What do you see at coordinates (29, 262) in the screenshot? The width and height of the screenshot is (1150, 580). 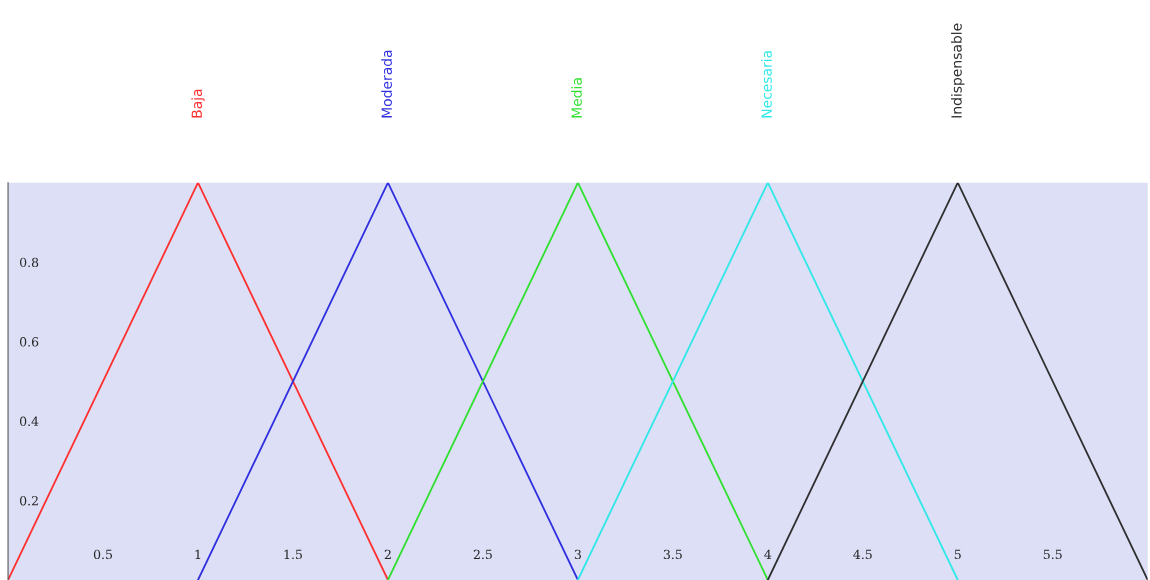 I see `y-tick-label: 0.8` at bounding box center [29, 262].